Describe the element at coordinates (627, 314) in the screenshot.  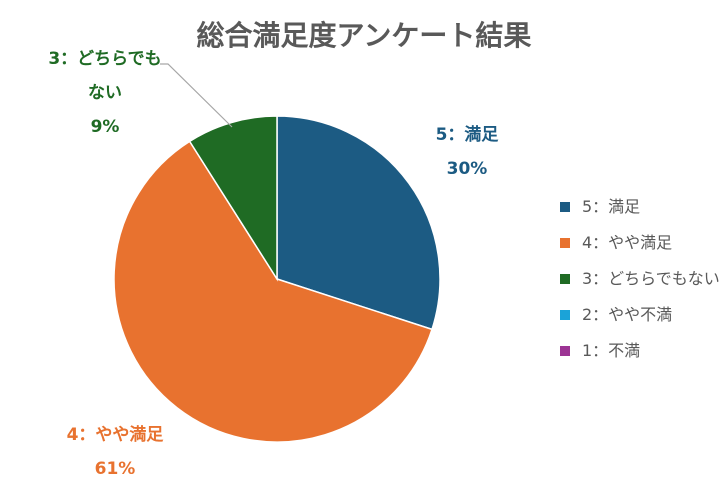
I see `legend-label: 2：やや不満` at that location.